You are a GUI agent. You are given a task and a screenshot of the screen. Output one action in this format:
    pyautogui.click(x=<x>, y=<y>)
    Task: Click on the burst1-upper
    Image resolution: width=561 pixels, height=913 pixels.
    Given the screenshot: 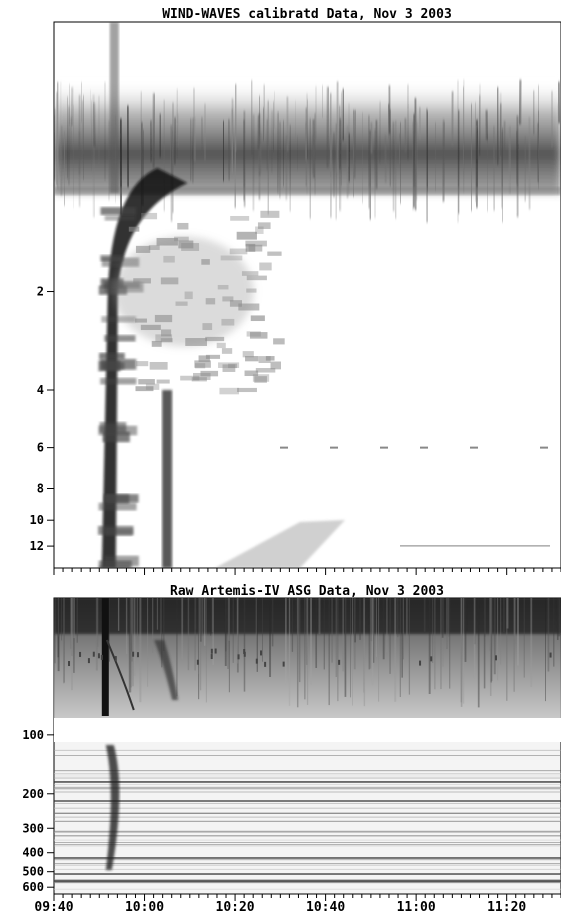 What is the action you would take?
    pyautogui.click(x=114, y=108)
    